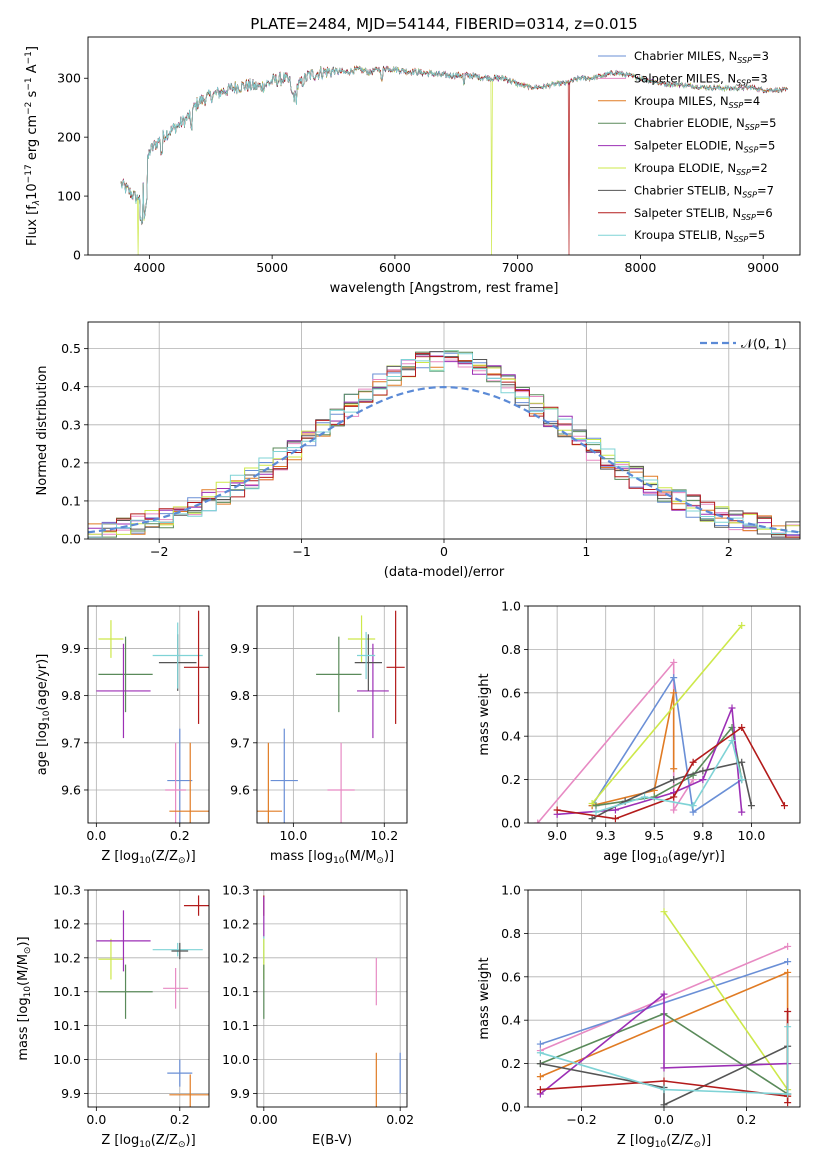  Describe the element at coordinates (760, 56) in the screenshot. I see `legend-label-suffix: =3` at that location.